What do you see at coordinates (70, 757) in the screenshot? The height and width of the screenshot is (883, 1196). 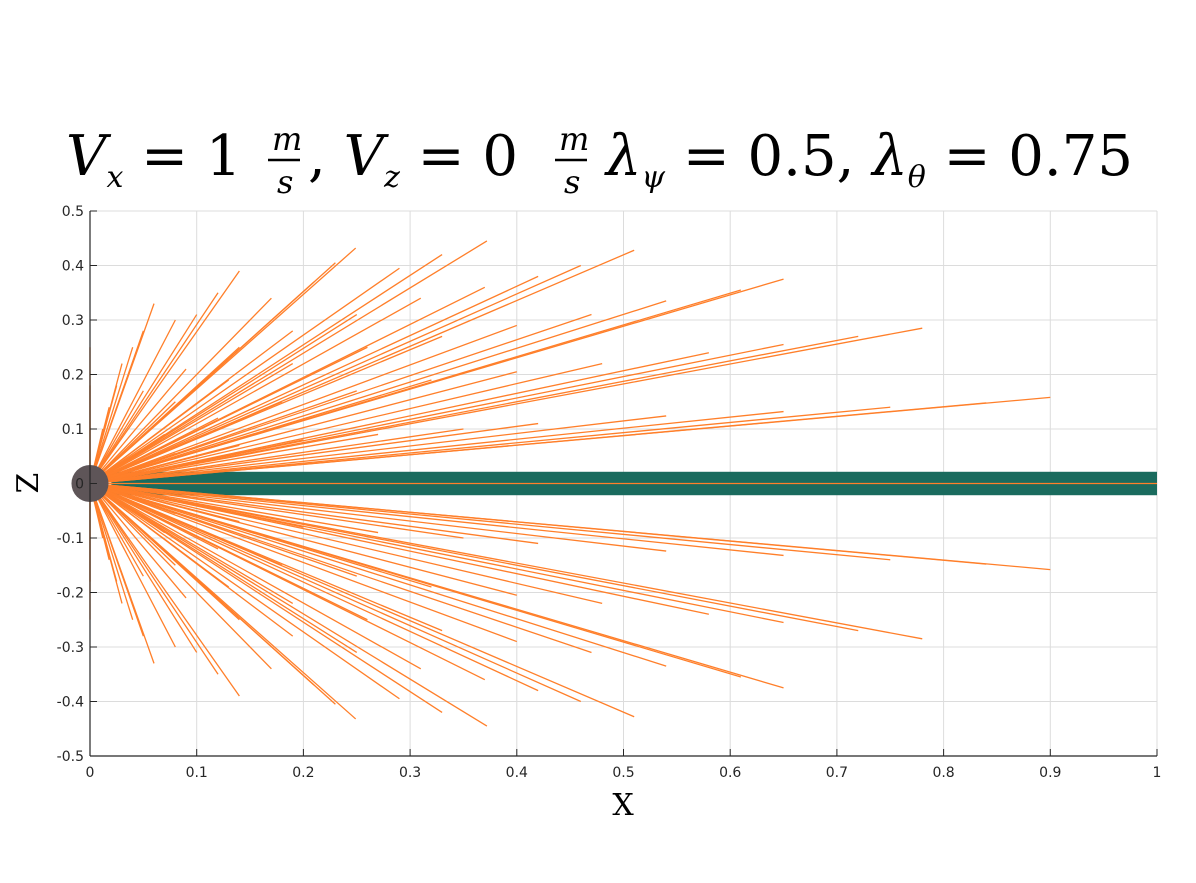 I see `y-tick-label: -0.5` at bounding box center [70, 757].